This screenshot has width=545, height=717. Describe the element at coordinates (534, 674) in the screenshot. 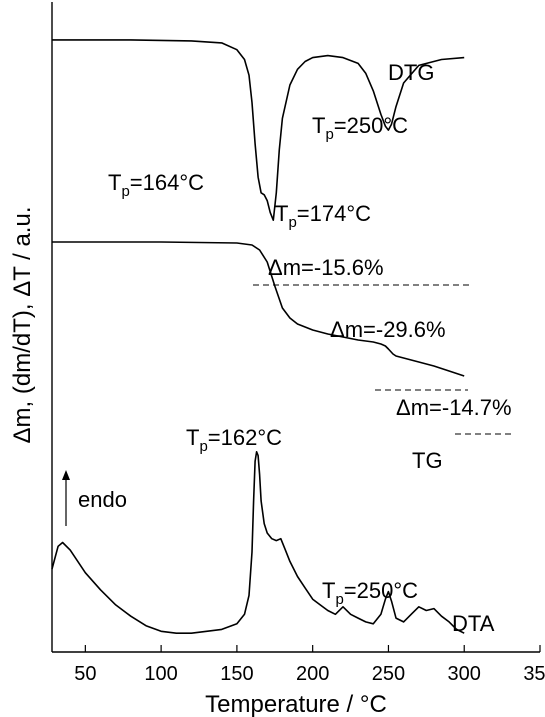

I see `x-tick-label: 350` at that location.